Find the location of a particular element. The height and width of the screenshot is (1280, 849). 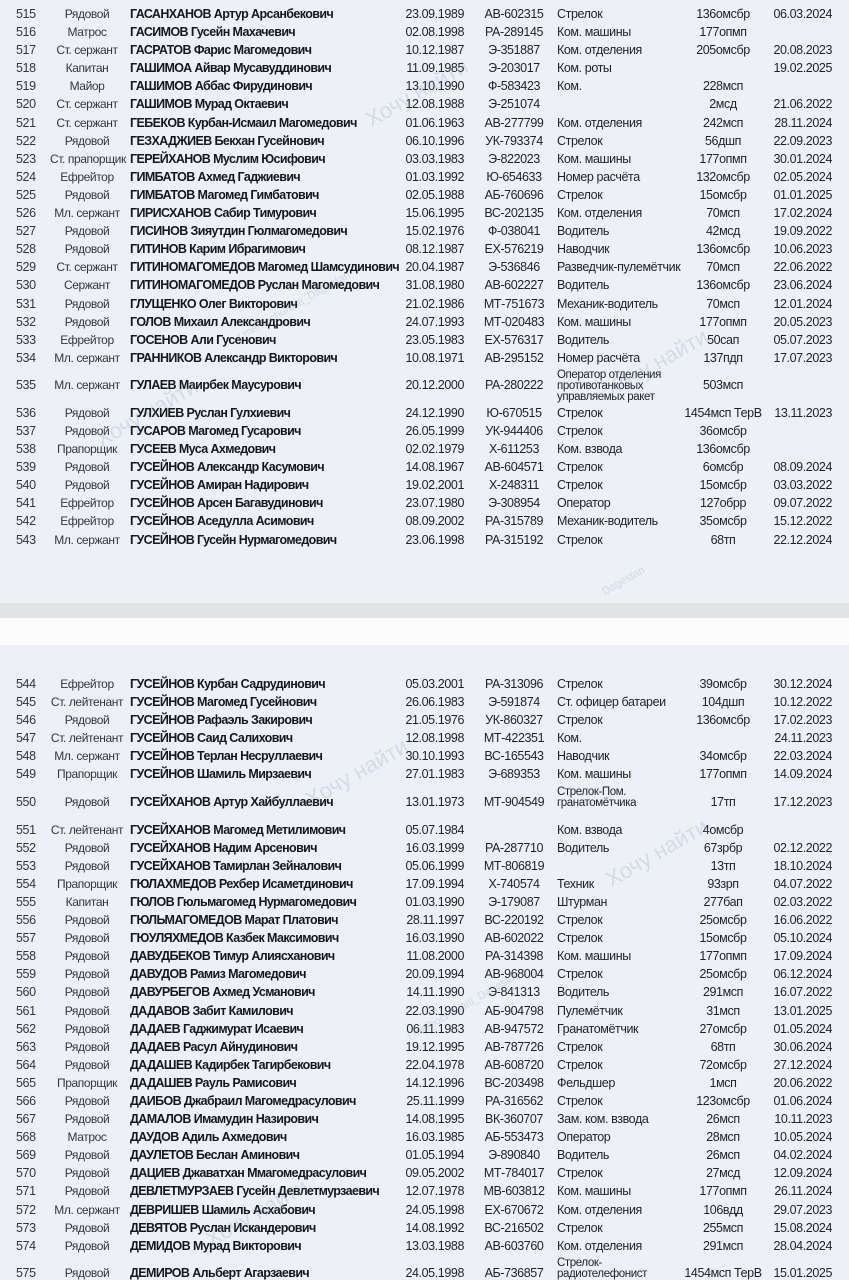

cell-id: ВС-220192 is located at coordinates (514, 920).